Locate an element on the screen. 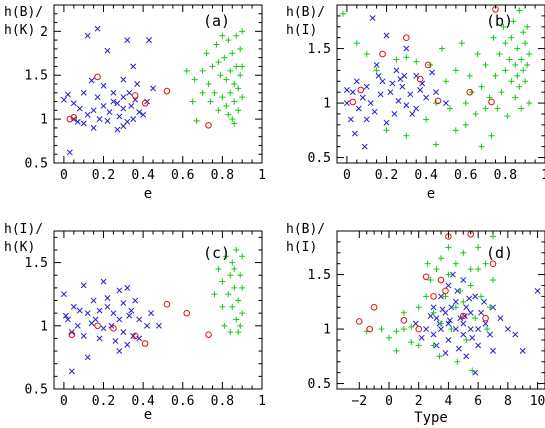 This screenshot has width=545, height=428. x-tick-label: 0 is located at coordinates (347, 175).